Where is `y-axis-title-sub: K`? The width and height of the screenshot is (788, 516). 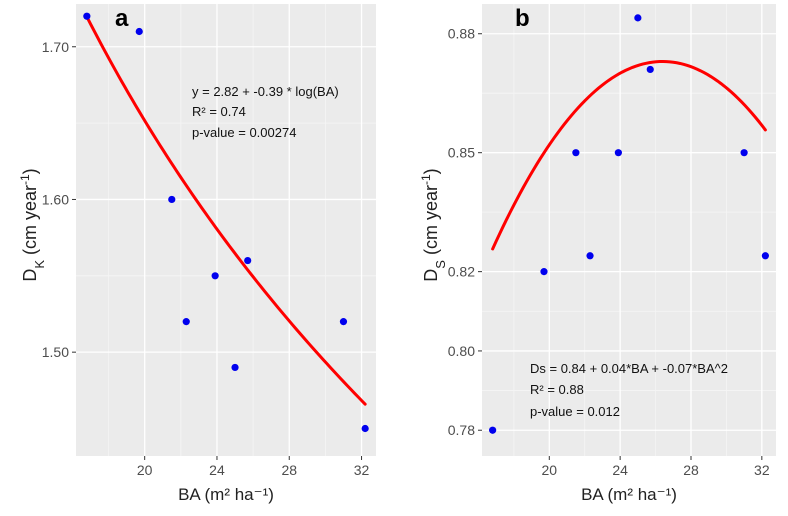
y-axis-title-sub: K is located at coordinates (39, 264).